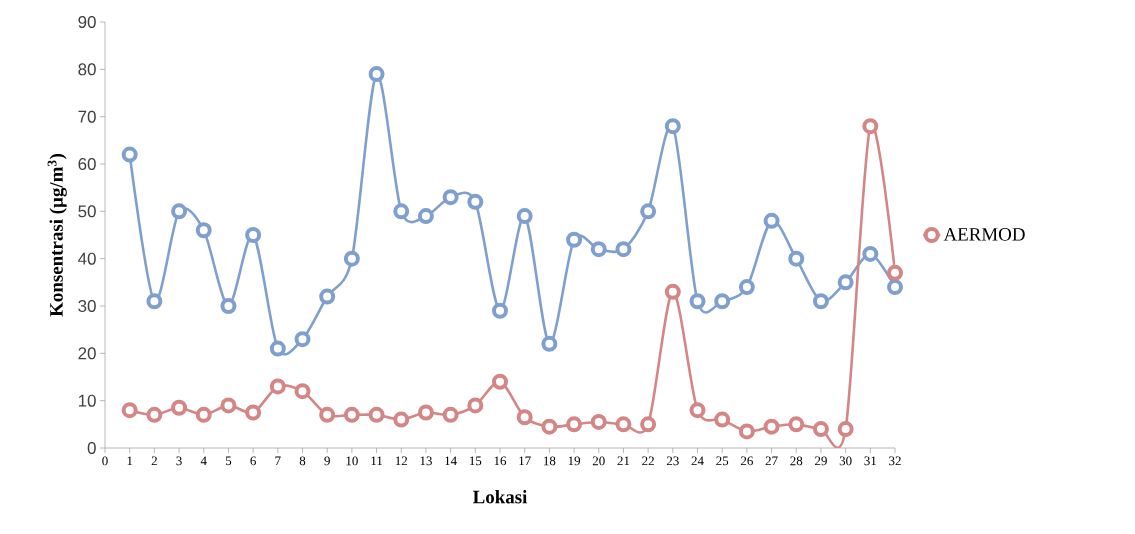  I want to click on x-tick-label: 21, so click(623, 461).